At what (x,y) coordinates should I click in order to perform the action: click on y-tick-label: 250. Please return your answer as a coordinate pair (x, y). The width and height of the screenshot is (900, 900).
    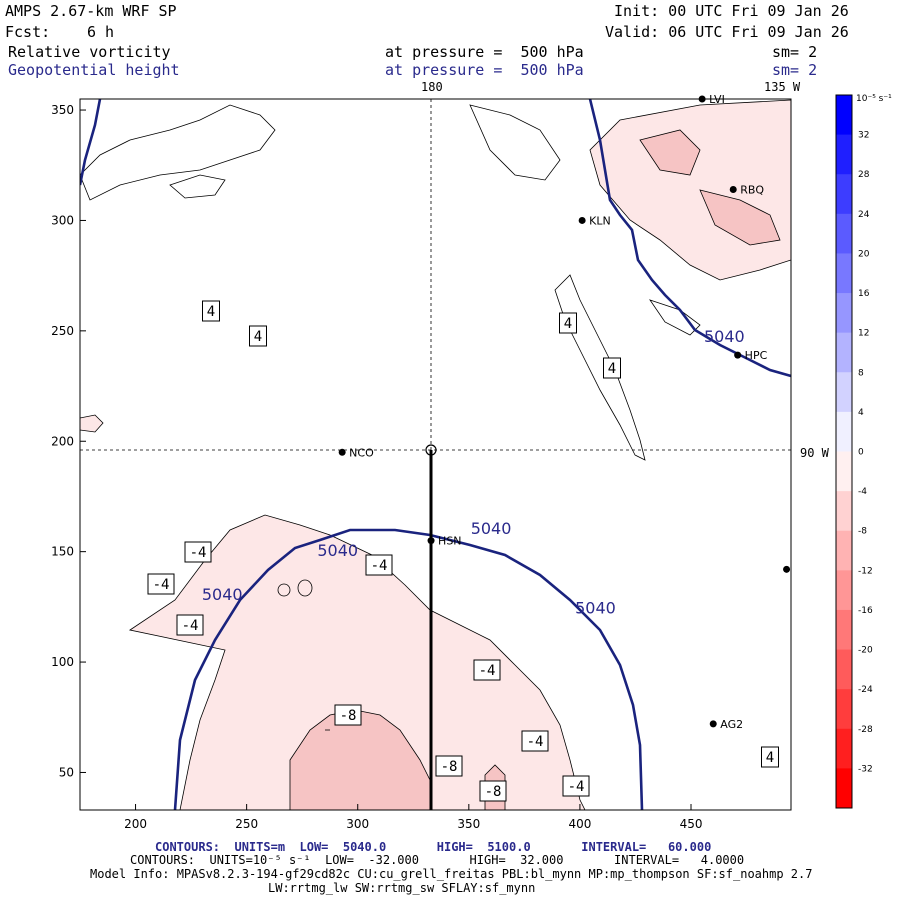
    Looking at the image, I should click on (62, 331).